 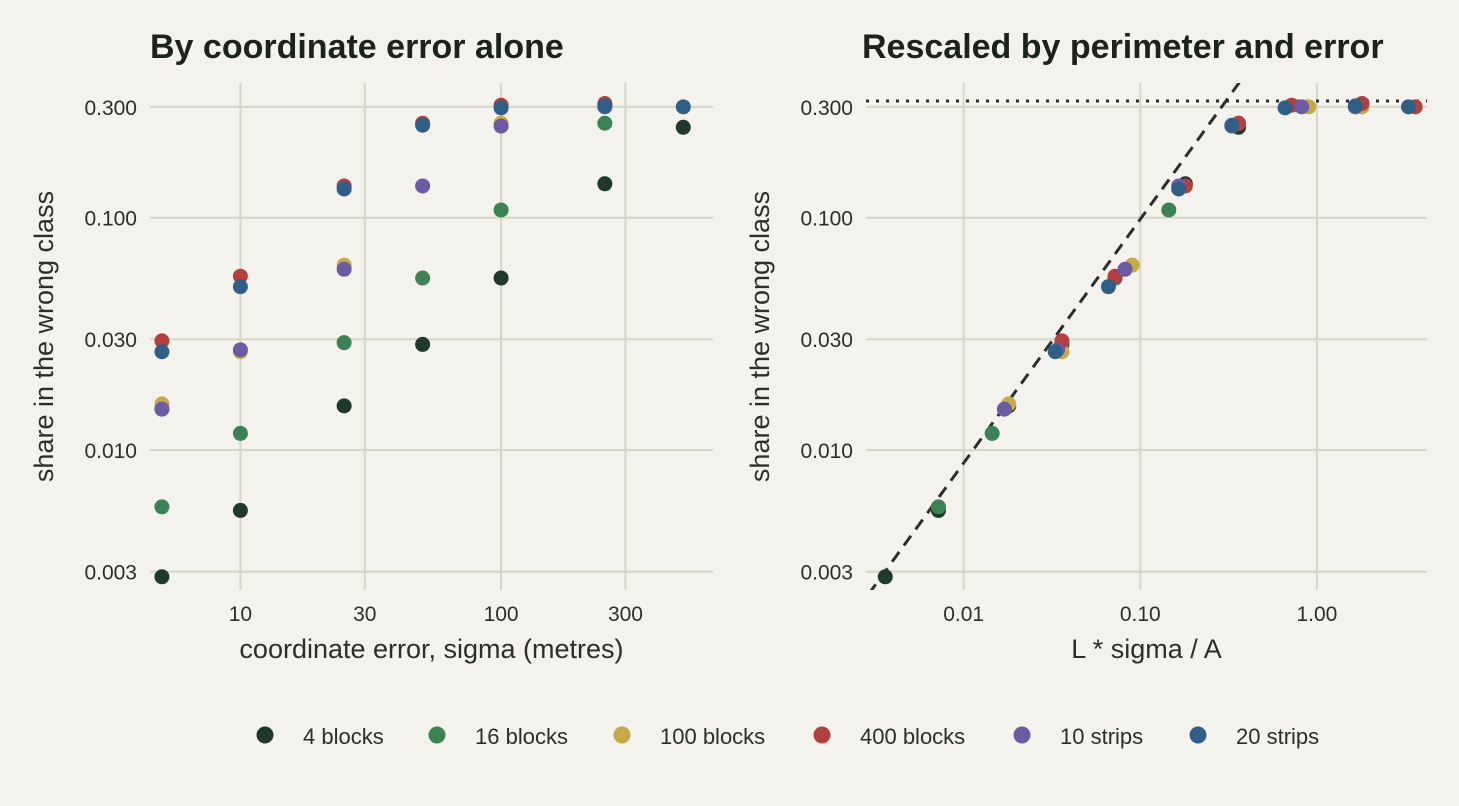 What do you see at coordinates (1277, 736) in the screenshot?
I see `legend-label: 20 strips` at bounding box center [1277, 736].